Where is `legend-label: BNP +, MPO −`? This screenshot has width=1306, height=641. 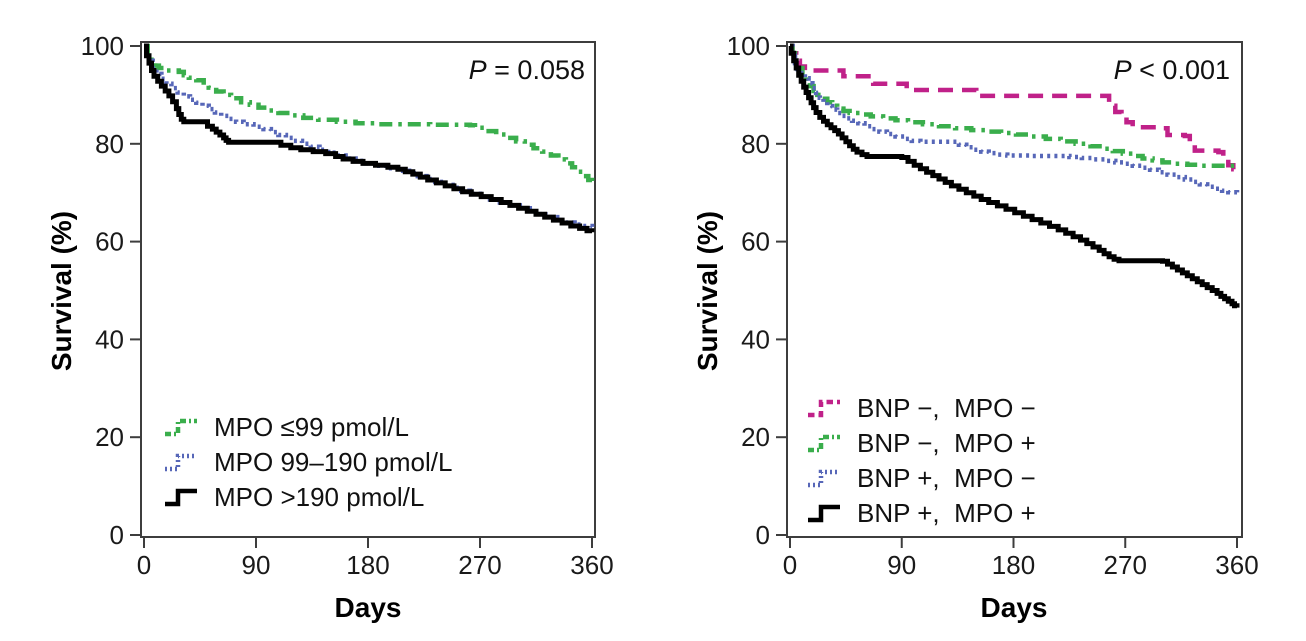
legend-label: BNP +, MPO − is located at coordinates (946, 477).